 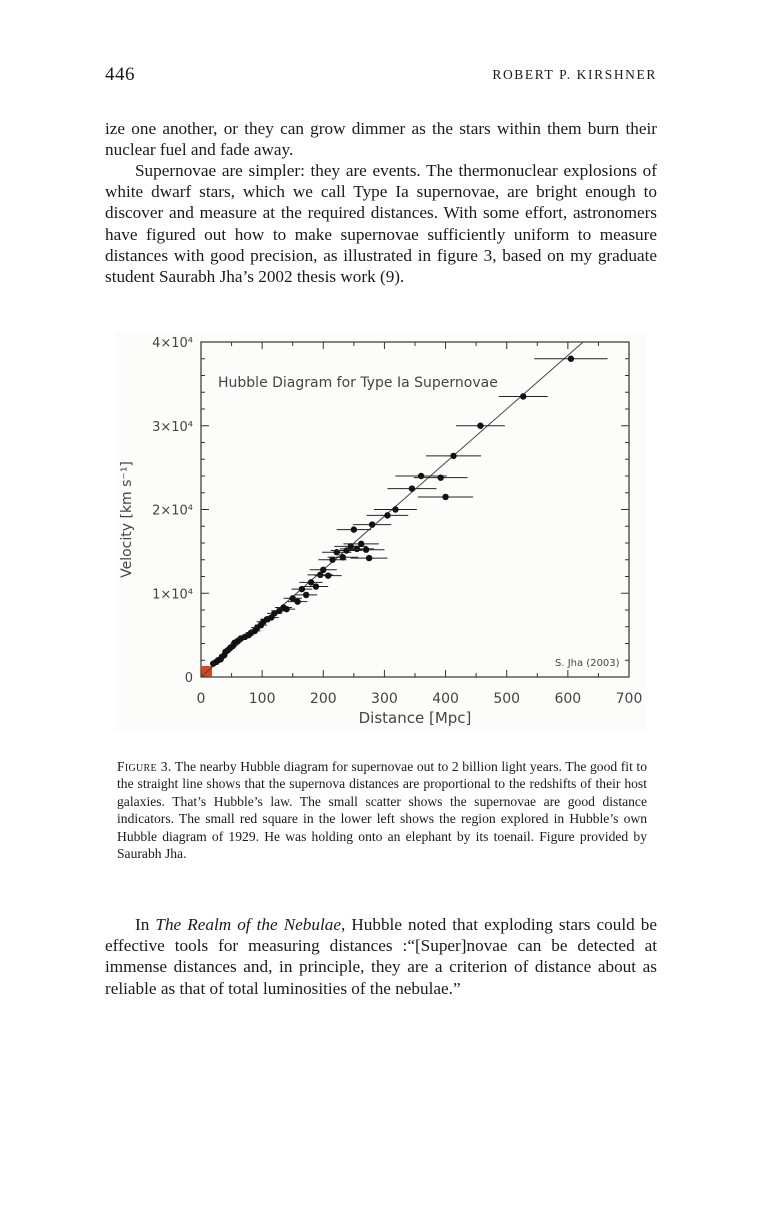 What do you see at coordinates (323, 699) in the screenshot?
I see `x-tick-label: 200` at bounding box center [323, 699].